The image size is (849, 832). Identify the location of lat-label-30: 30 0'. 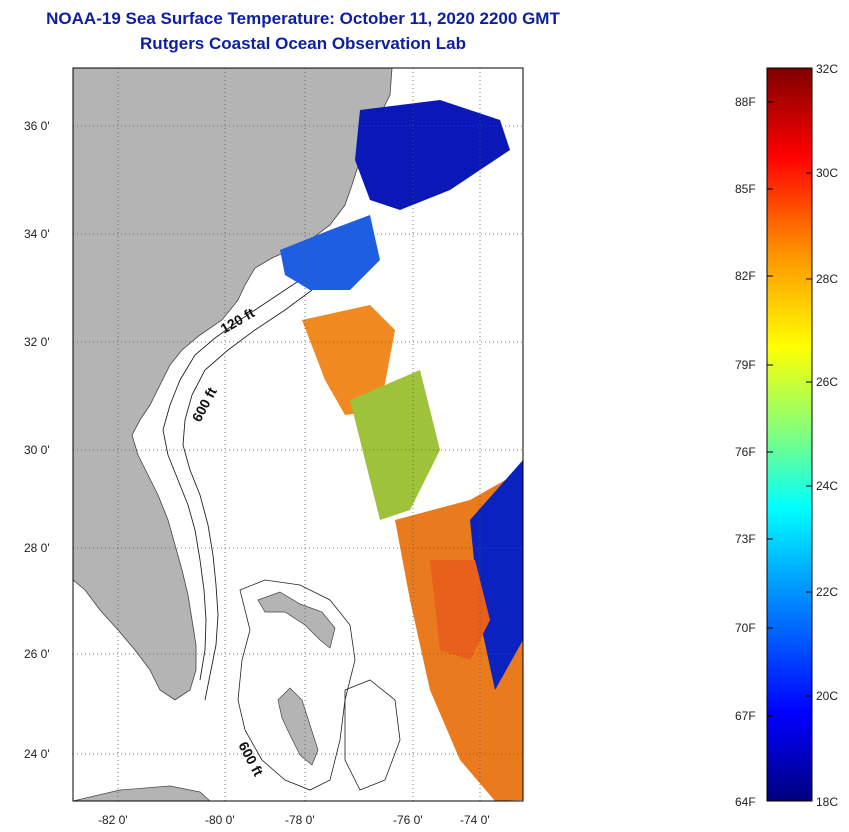
(37, 450).